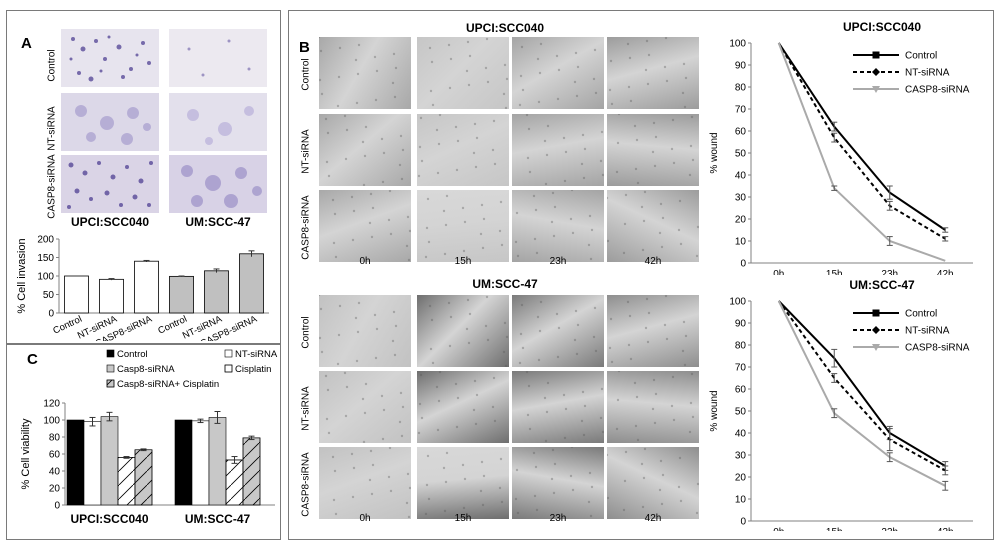 Image resolution: width=1000 pixels, height=548 pixels. I want to click on viability-bar, so click(92, 463).